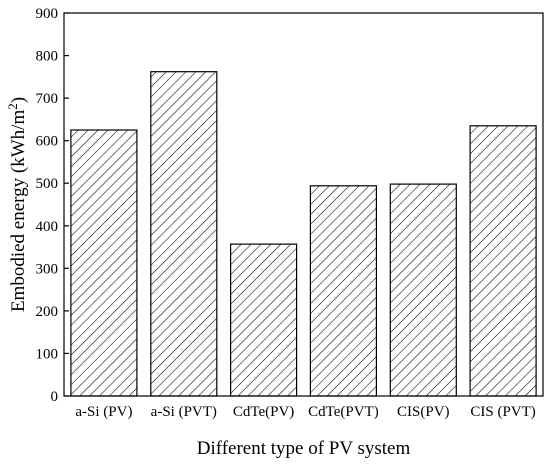 The height and width of the screenshot is (466, 550). I want to click on y-axis-ticks: 0 100 200 300 400 500 600 700 800 900, so click(52, 205).